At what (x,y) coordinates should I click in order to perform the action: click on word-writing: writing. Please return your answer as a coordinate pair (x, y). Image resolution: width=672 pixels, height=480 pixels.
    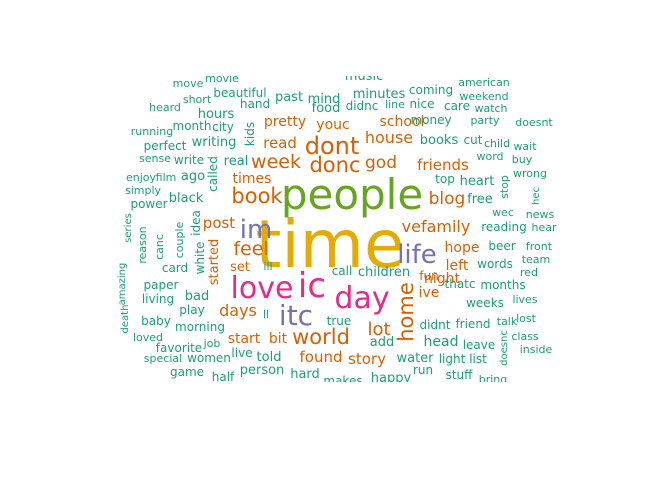
    Looking at the image, I should click on (214, 142).